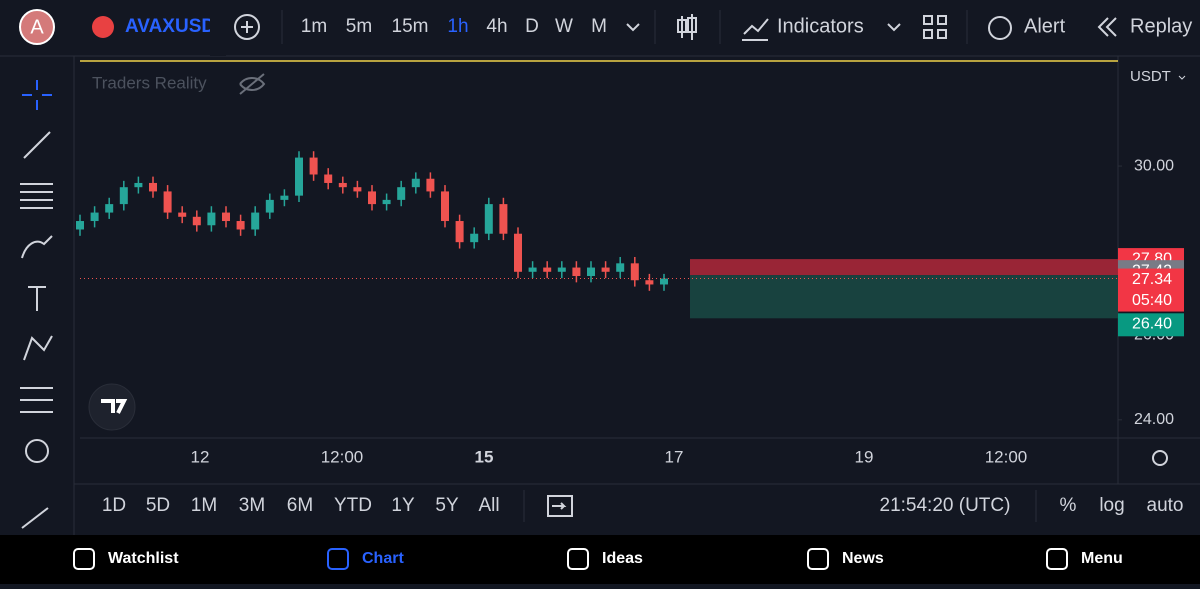  What do you see at coordinates (1161, 26) in the screenshot?
I see `replay: Replay` at bounding box center [1161, 26].